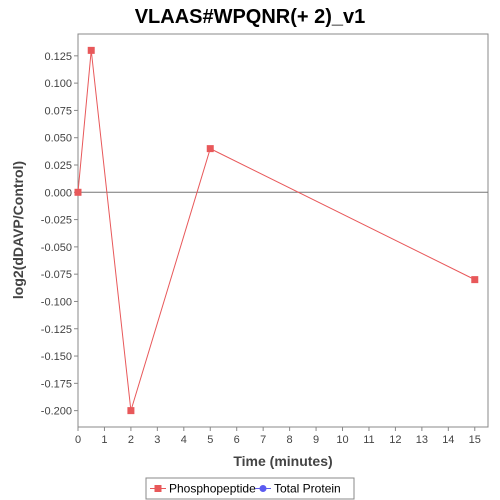 This screenshot has height=500, width=500. I want to click on legend: Phosphopeptide Total Protein, so click(250, 488).